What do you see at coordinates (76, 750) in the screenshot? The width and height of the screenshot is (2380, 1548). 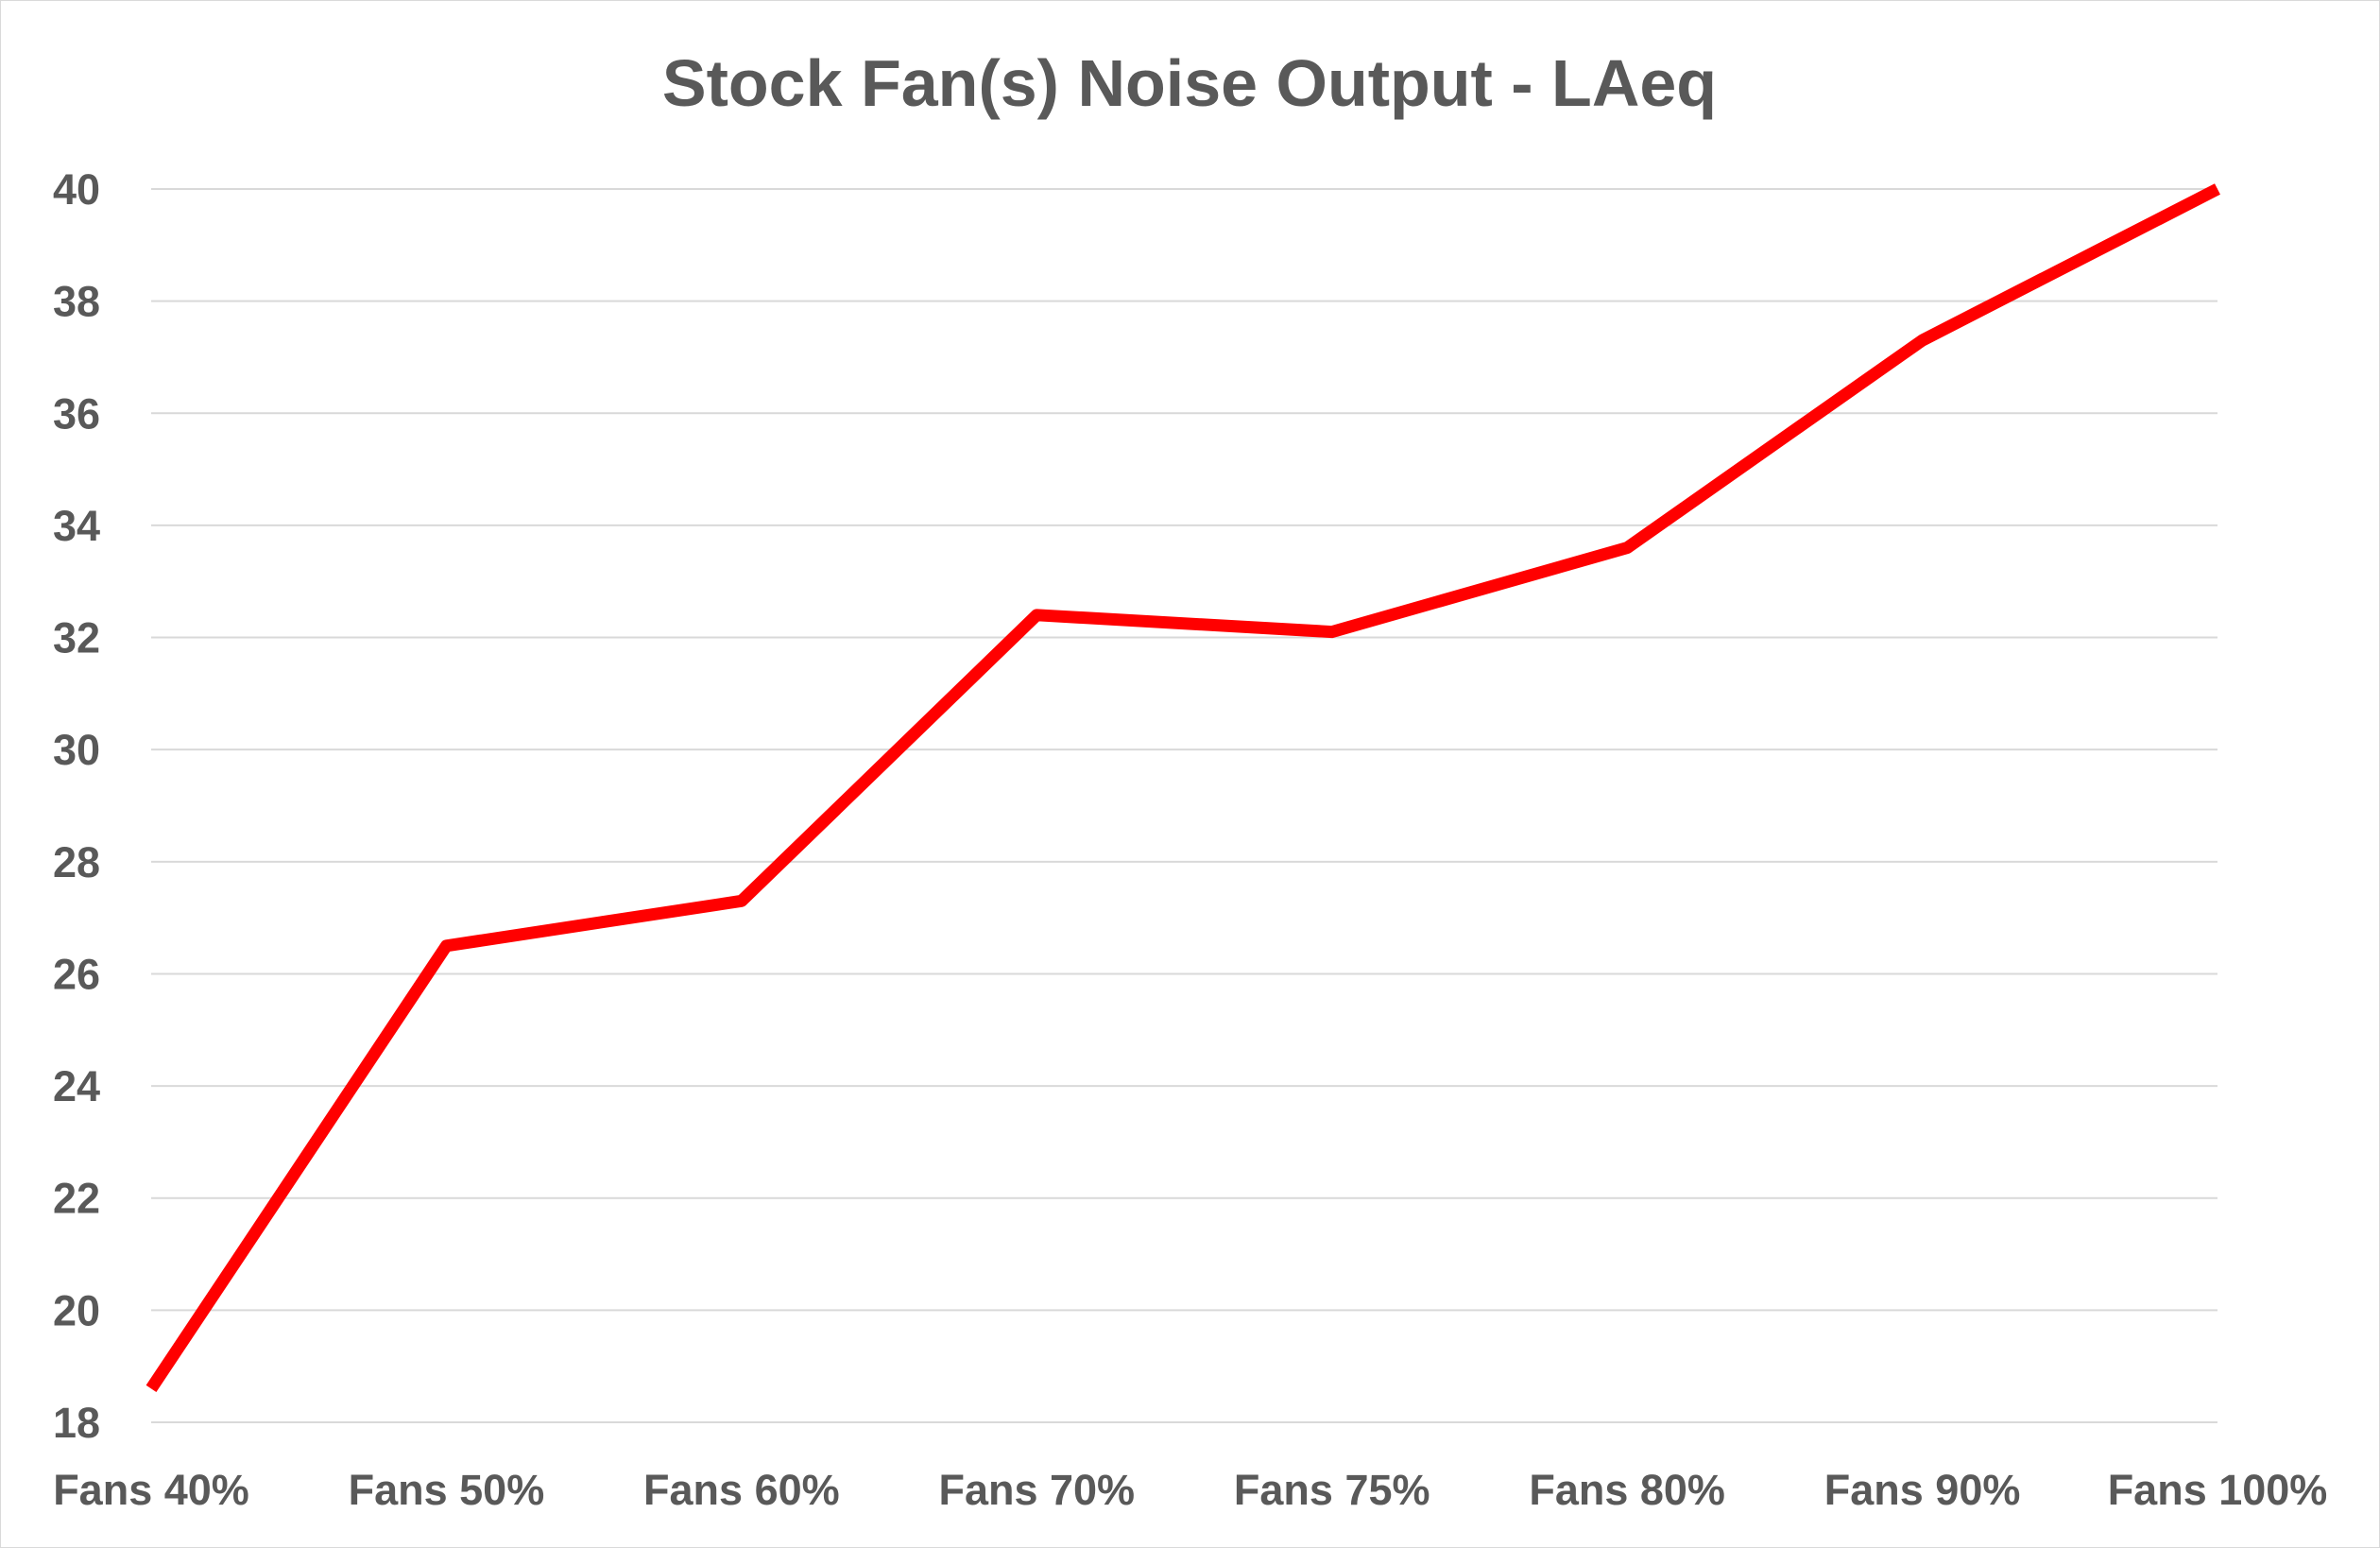 I see `y-tick-label: 30` at bounding box center [76, 750].